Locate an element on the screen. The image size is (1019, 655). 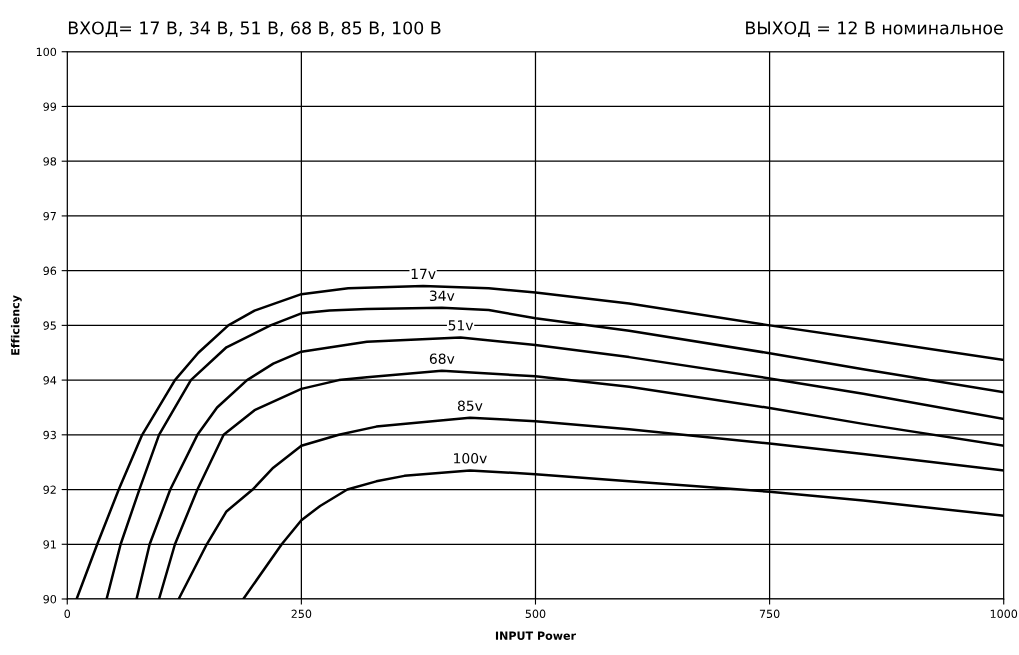
y-tick-label: 96 is located at coordinates (50, 271).